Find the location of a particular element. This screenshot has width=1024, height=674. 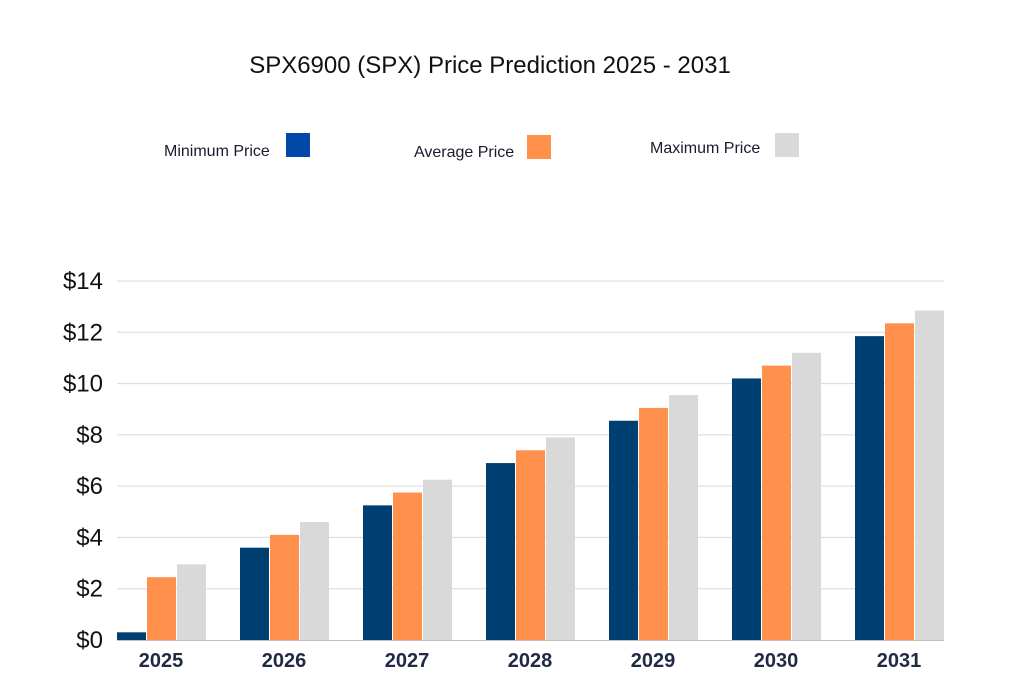

legend-swatch-minimum is located at coordinates (298, 145).